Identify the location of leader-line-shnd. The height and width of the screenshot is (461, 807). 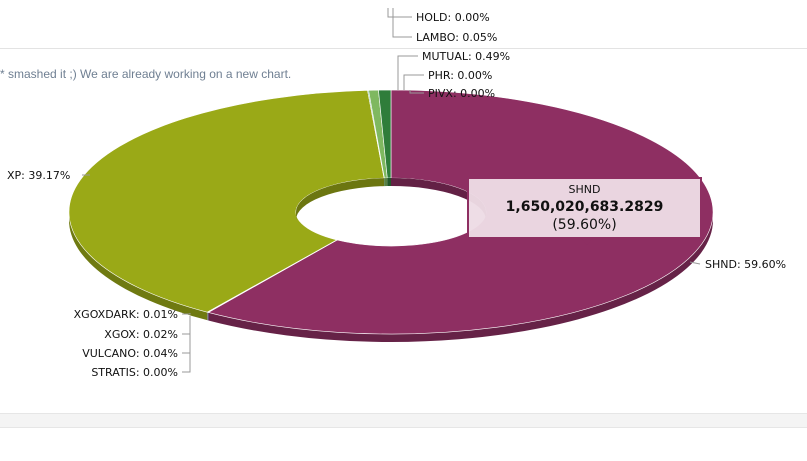
(695, 263).